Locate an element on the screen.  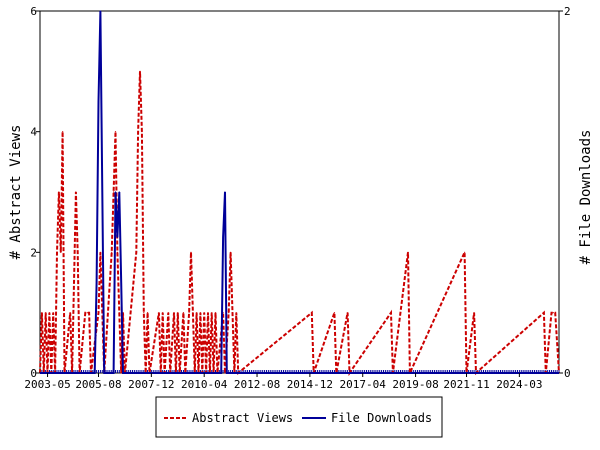
x-tick-label: 2012-08 is located at coordinates (257, 384).